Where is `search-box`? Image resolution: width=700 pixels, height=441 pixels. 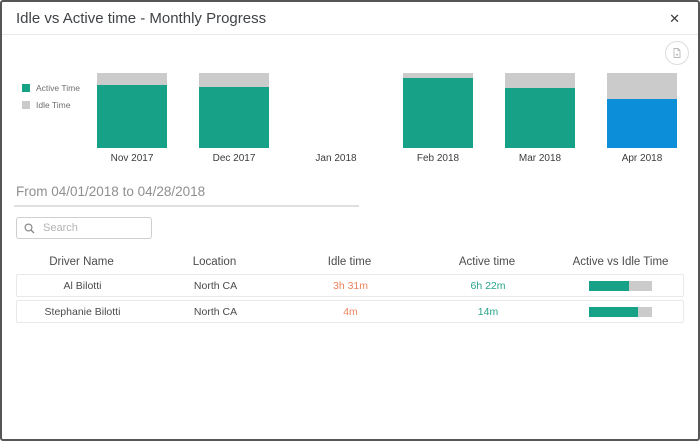 search-box is located at coordinates (84, 228).